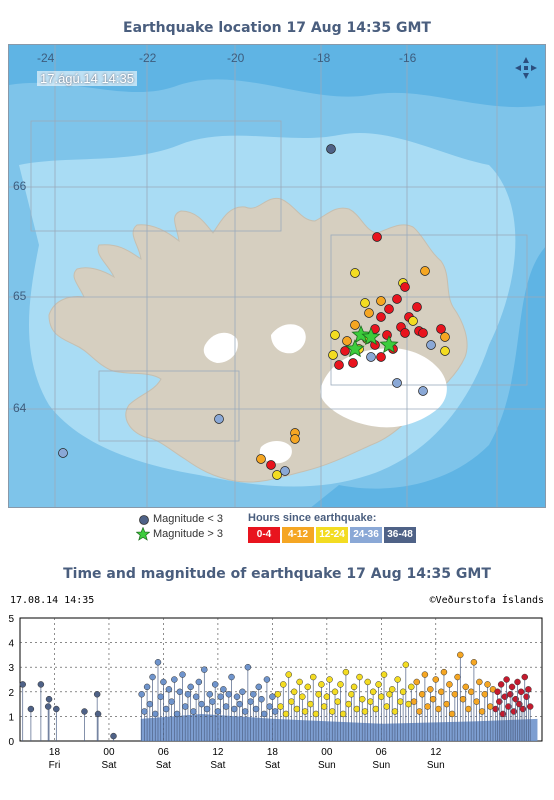 The width and height of the screenshot is (554, 800). What do you see at coordinates (389, 344) in the screenshot?
I see `quake-star` at bounding box center [389, 344].